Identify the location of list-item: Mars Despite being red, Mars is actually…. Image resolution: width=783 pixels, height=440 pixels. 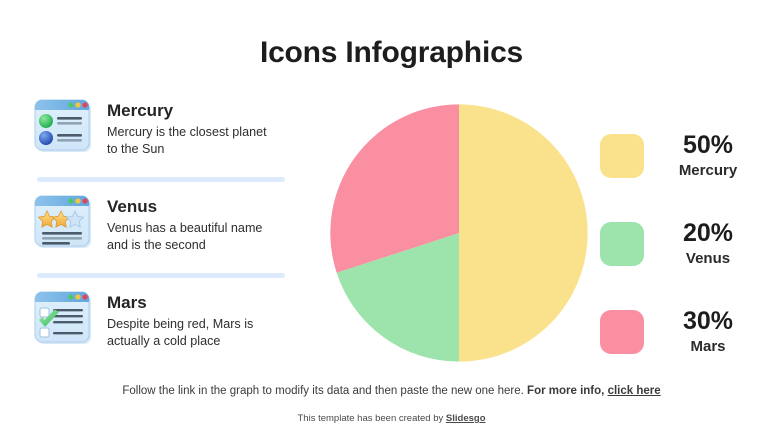
(163, 327).